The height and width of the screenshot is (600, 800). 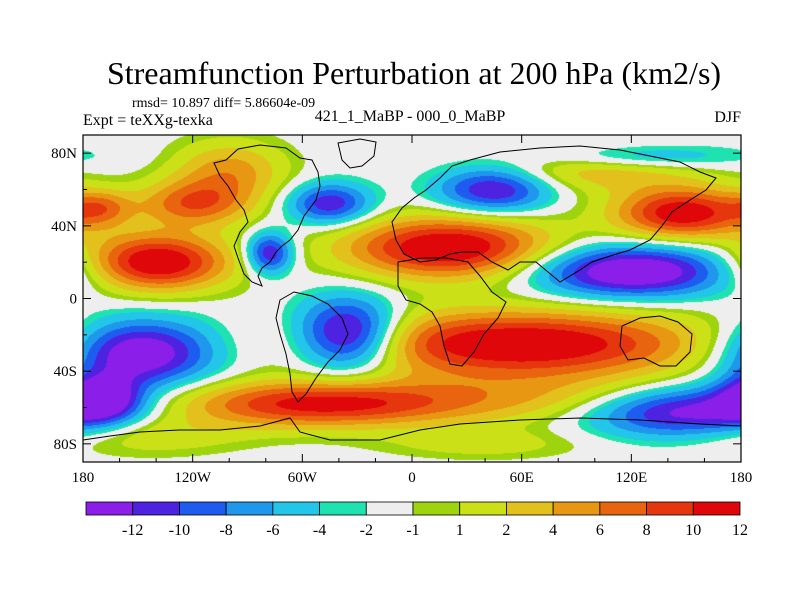 What do you see at coordinates (74, 300) in the screenshot?
I see `y-tick-label: 0` at bounding box center [74, 300].